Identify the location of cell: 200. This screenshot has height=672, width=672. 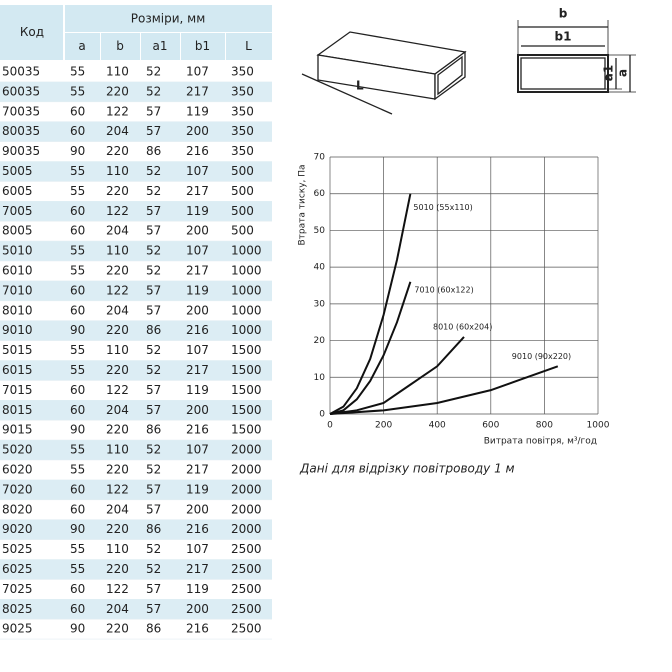
(197, 509).